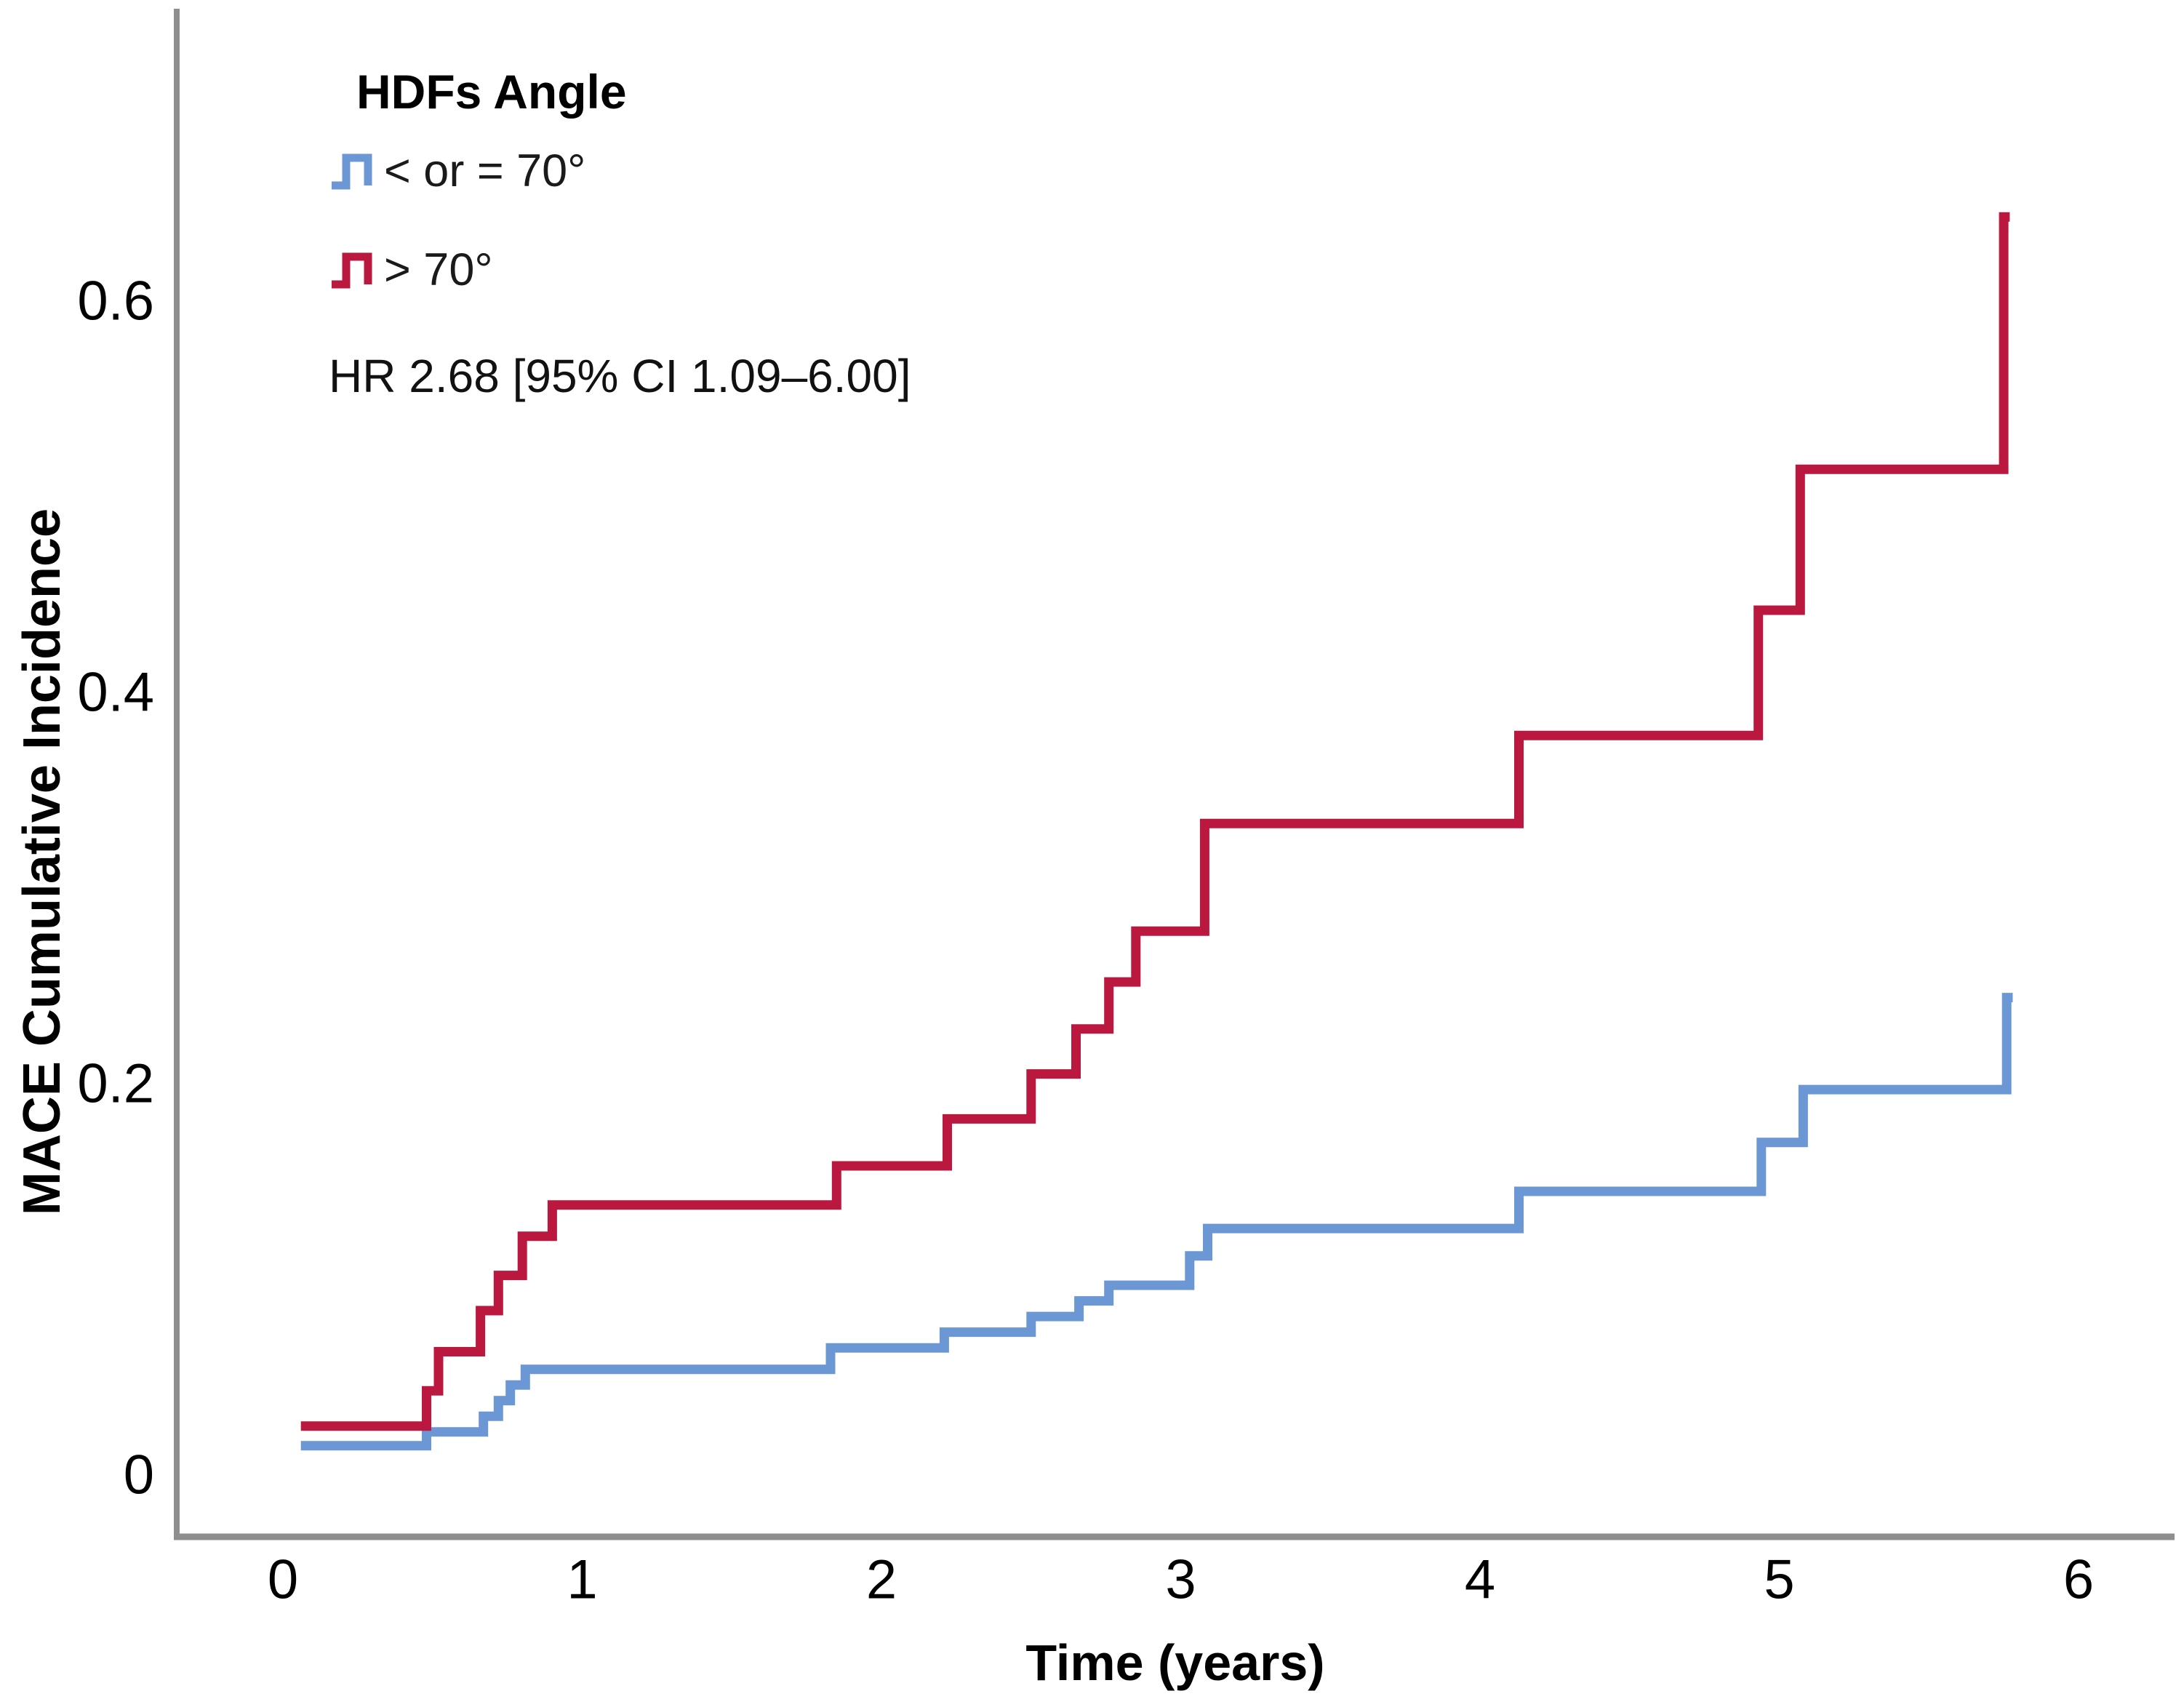 This screenshot has height=1707, width=2184. Describe the element at coordinates (485, 170) in the screenshot. I see `legend-label-le70: < or = 70°` at that location.